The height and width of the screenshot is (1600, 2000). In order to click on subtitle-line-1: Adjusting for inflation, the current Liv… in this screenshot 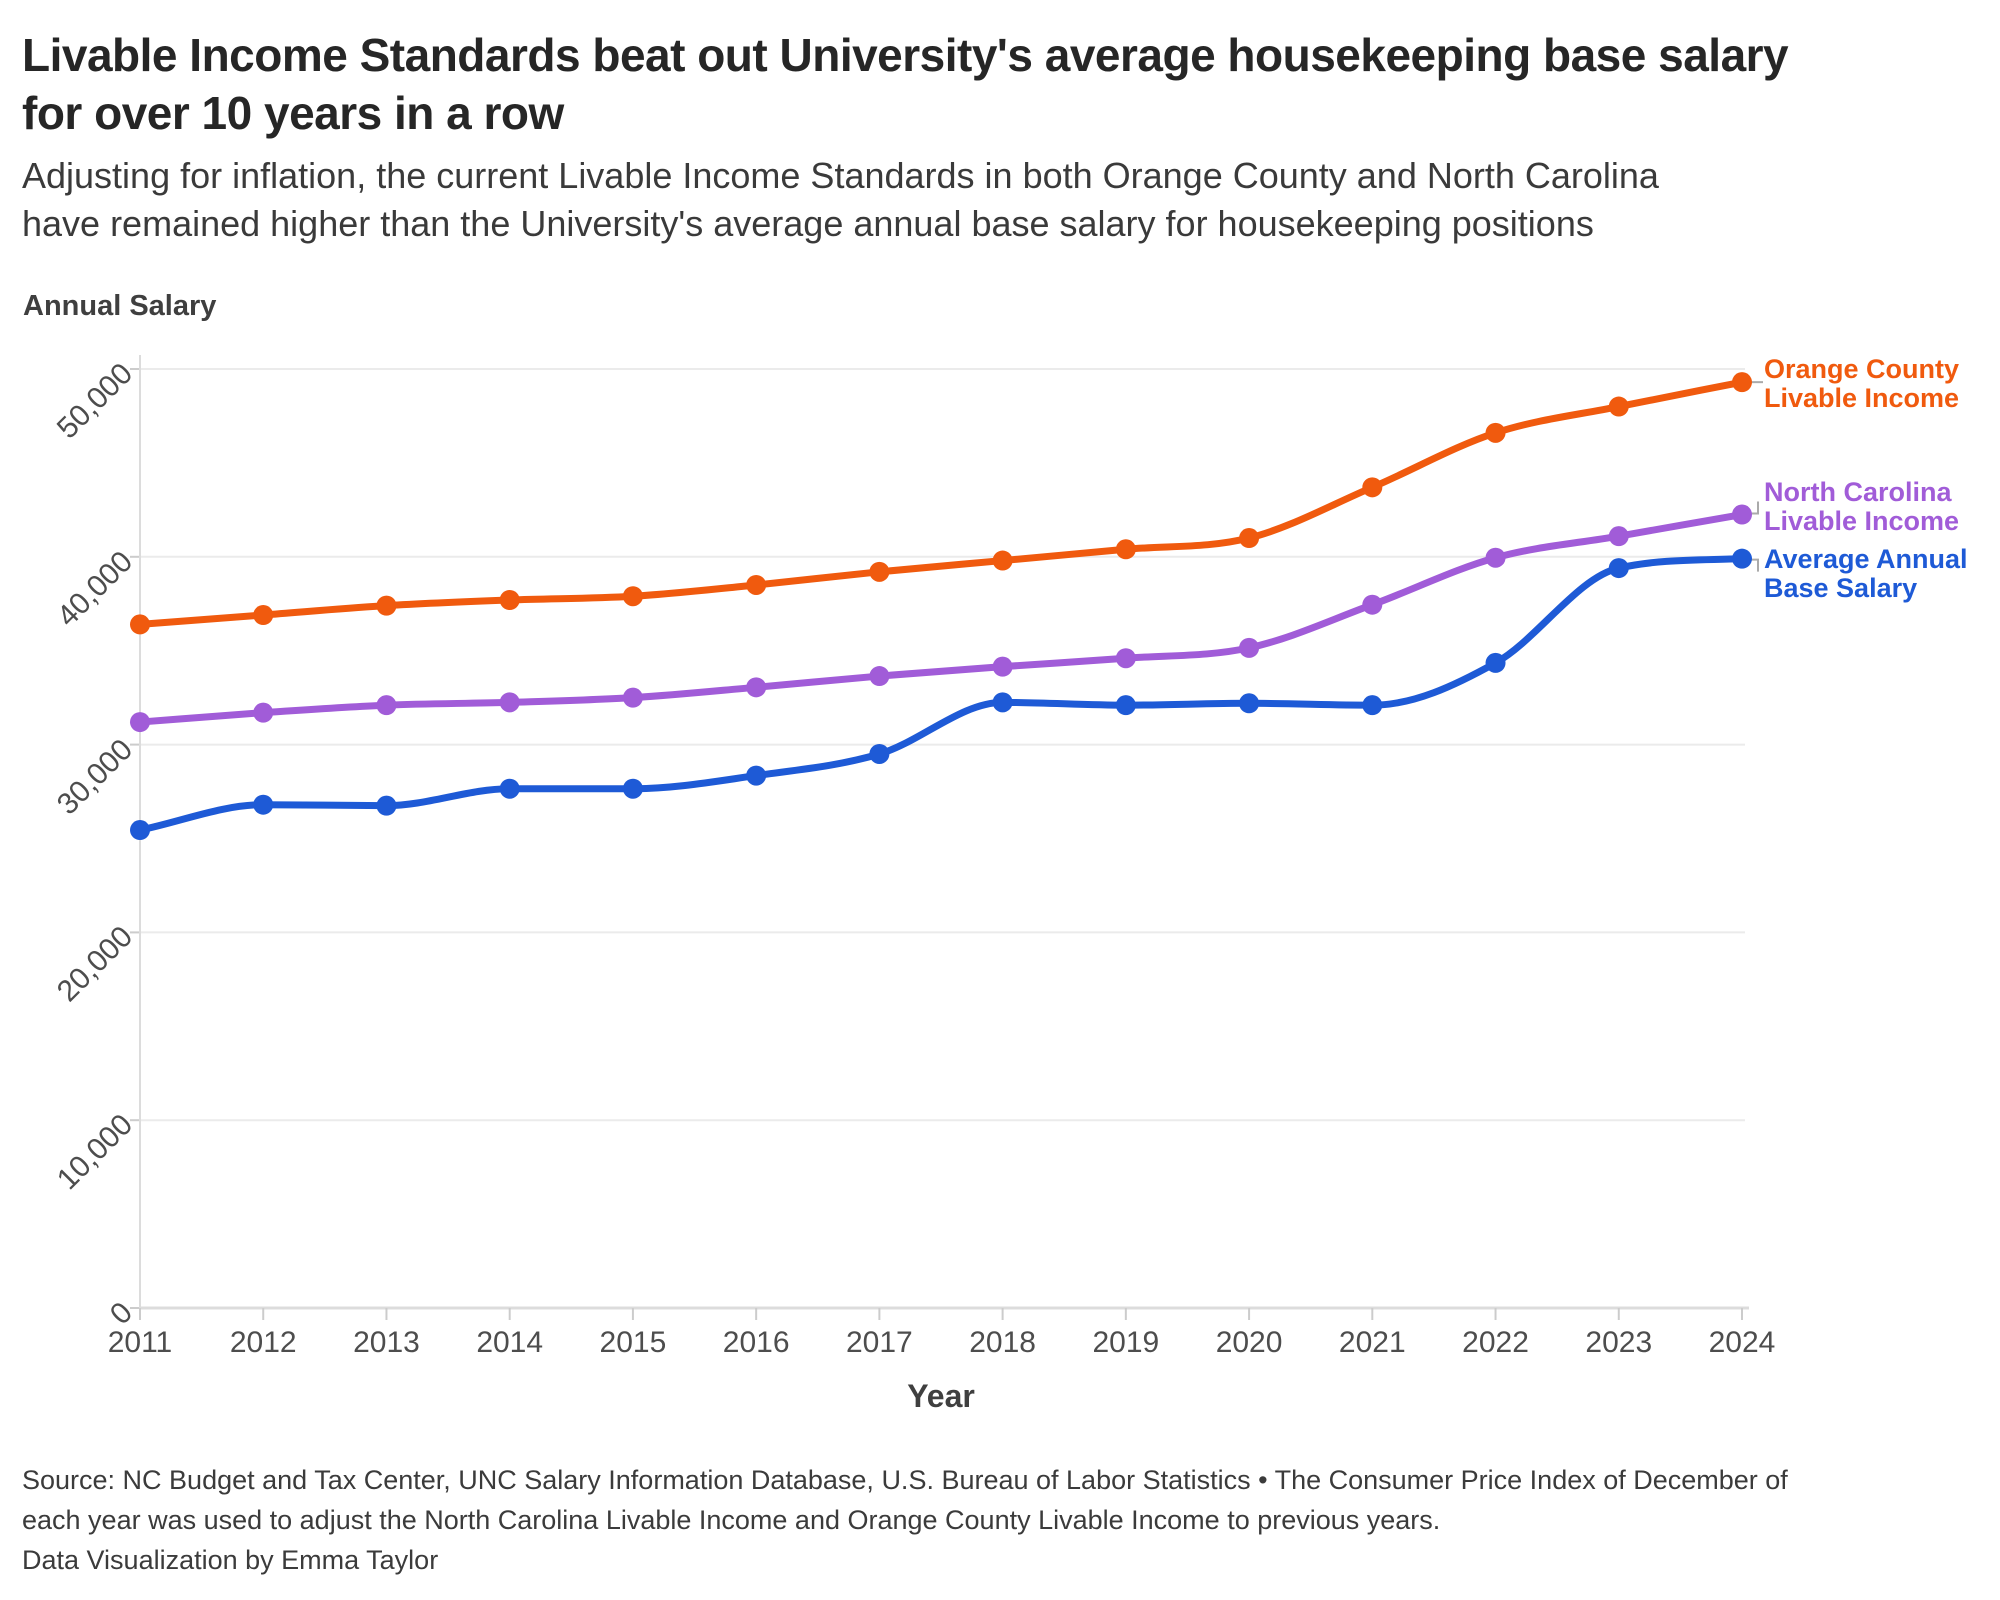, I will do `click(840, 175)`.